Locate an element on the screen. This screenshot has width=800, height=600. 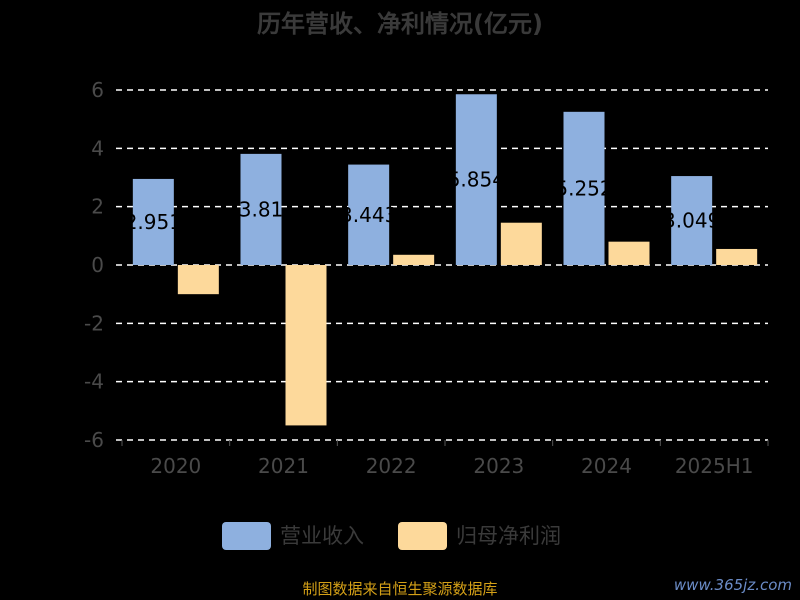
data-label-revenue: 5.854 is located at coordinates (476, 180).